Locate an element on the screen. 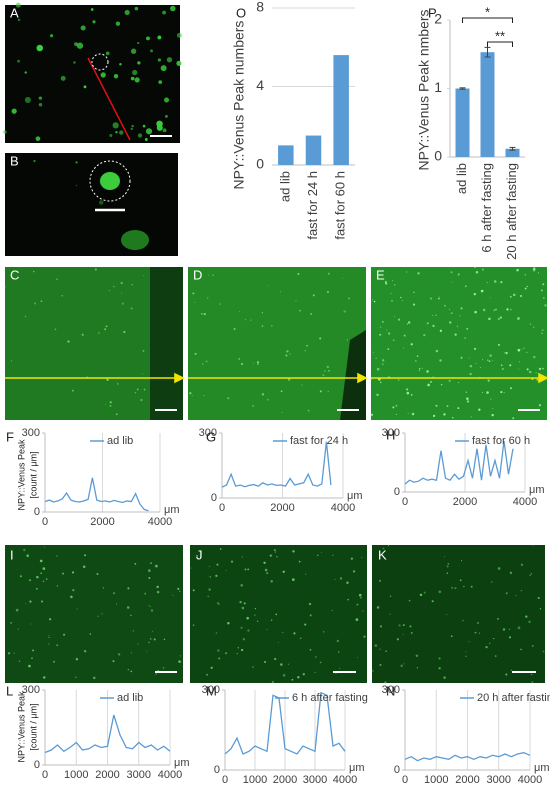 The image size is (550, 797). y-axis-label: NPY::Venus Peak nmbers is located at coordinates (424, 89).